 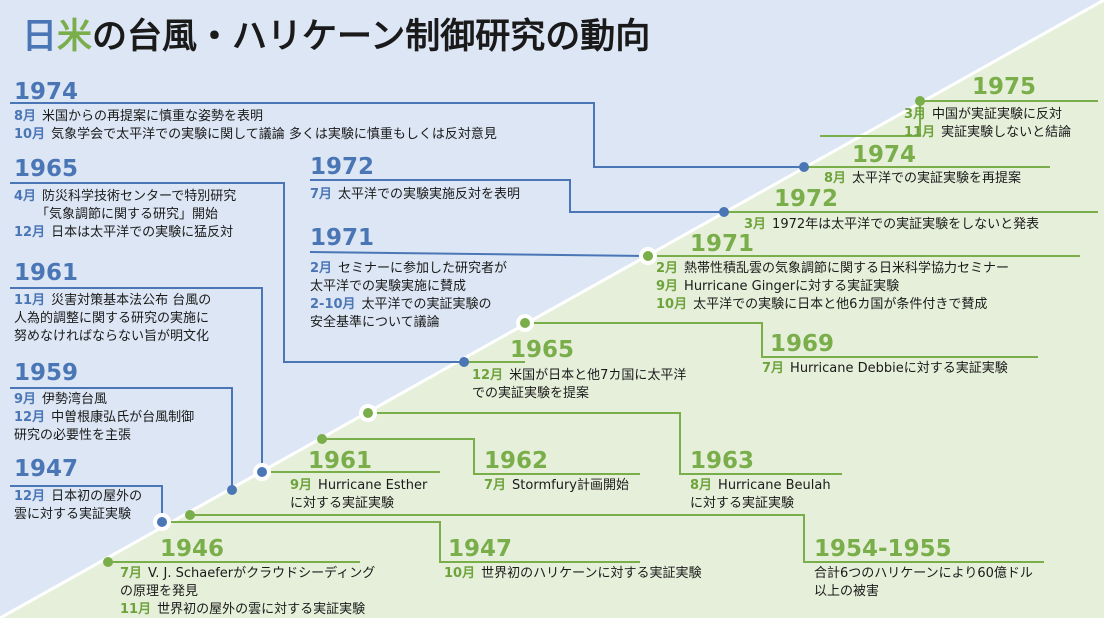 What do you see at coordinates (108, 562) in the screenshot?
I see `node-1946` at bounding box center [108, 562].